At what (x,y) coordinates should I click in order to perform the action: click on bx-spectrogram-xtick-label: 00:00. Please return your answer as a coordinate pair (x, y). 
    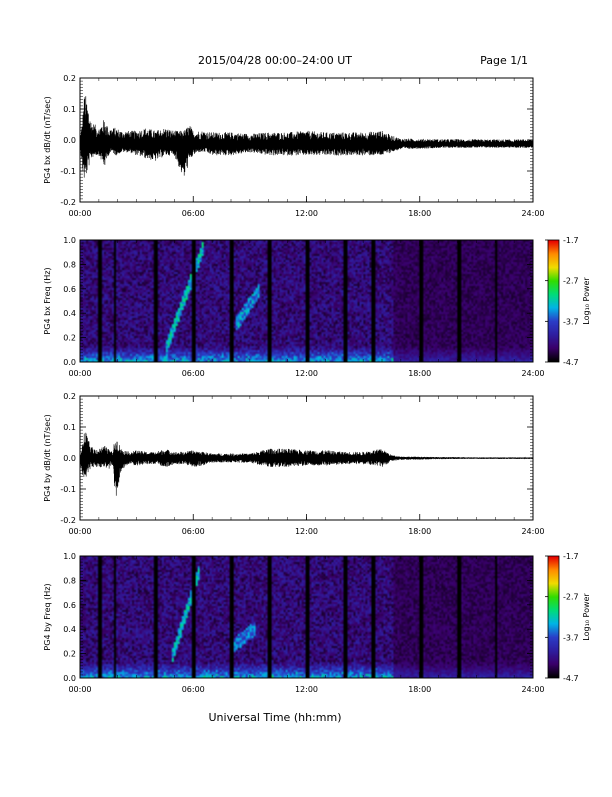
    Looking at the image, I should click on (79, 373).